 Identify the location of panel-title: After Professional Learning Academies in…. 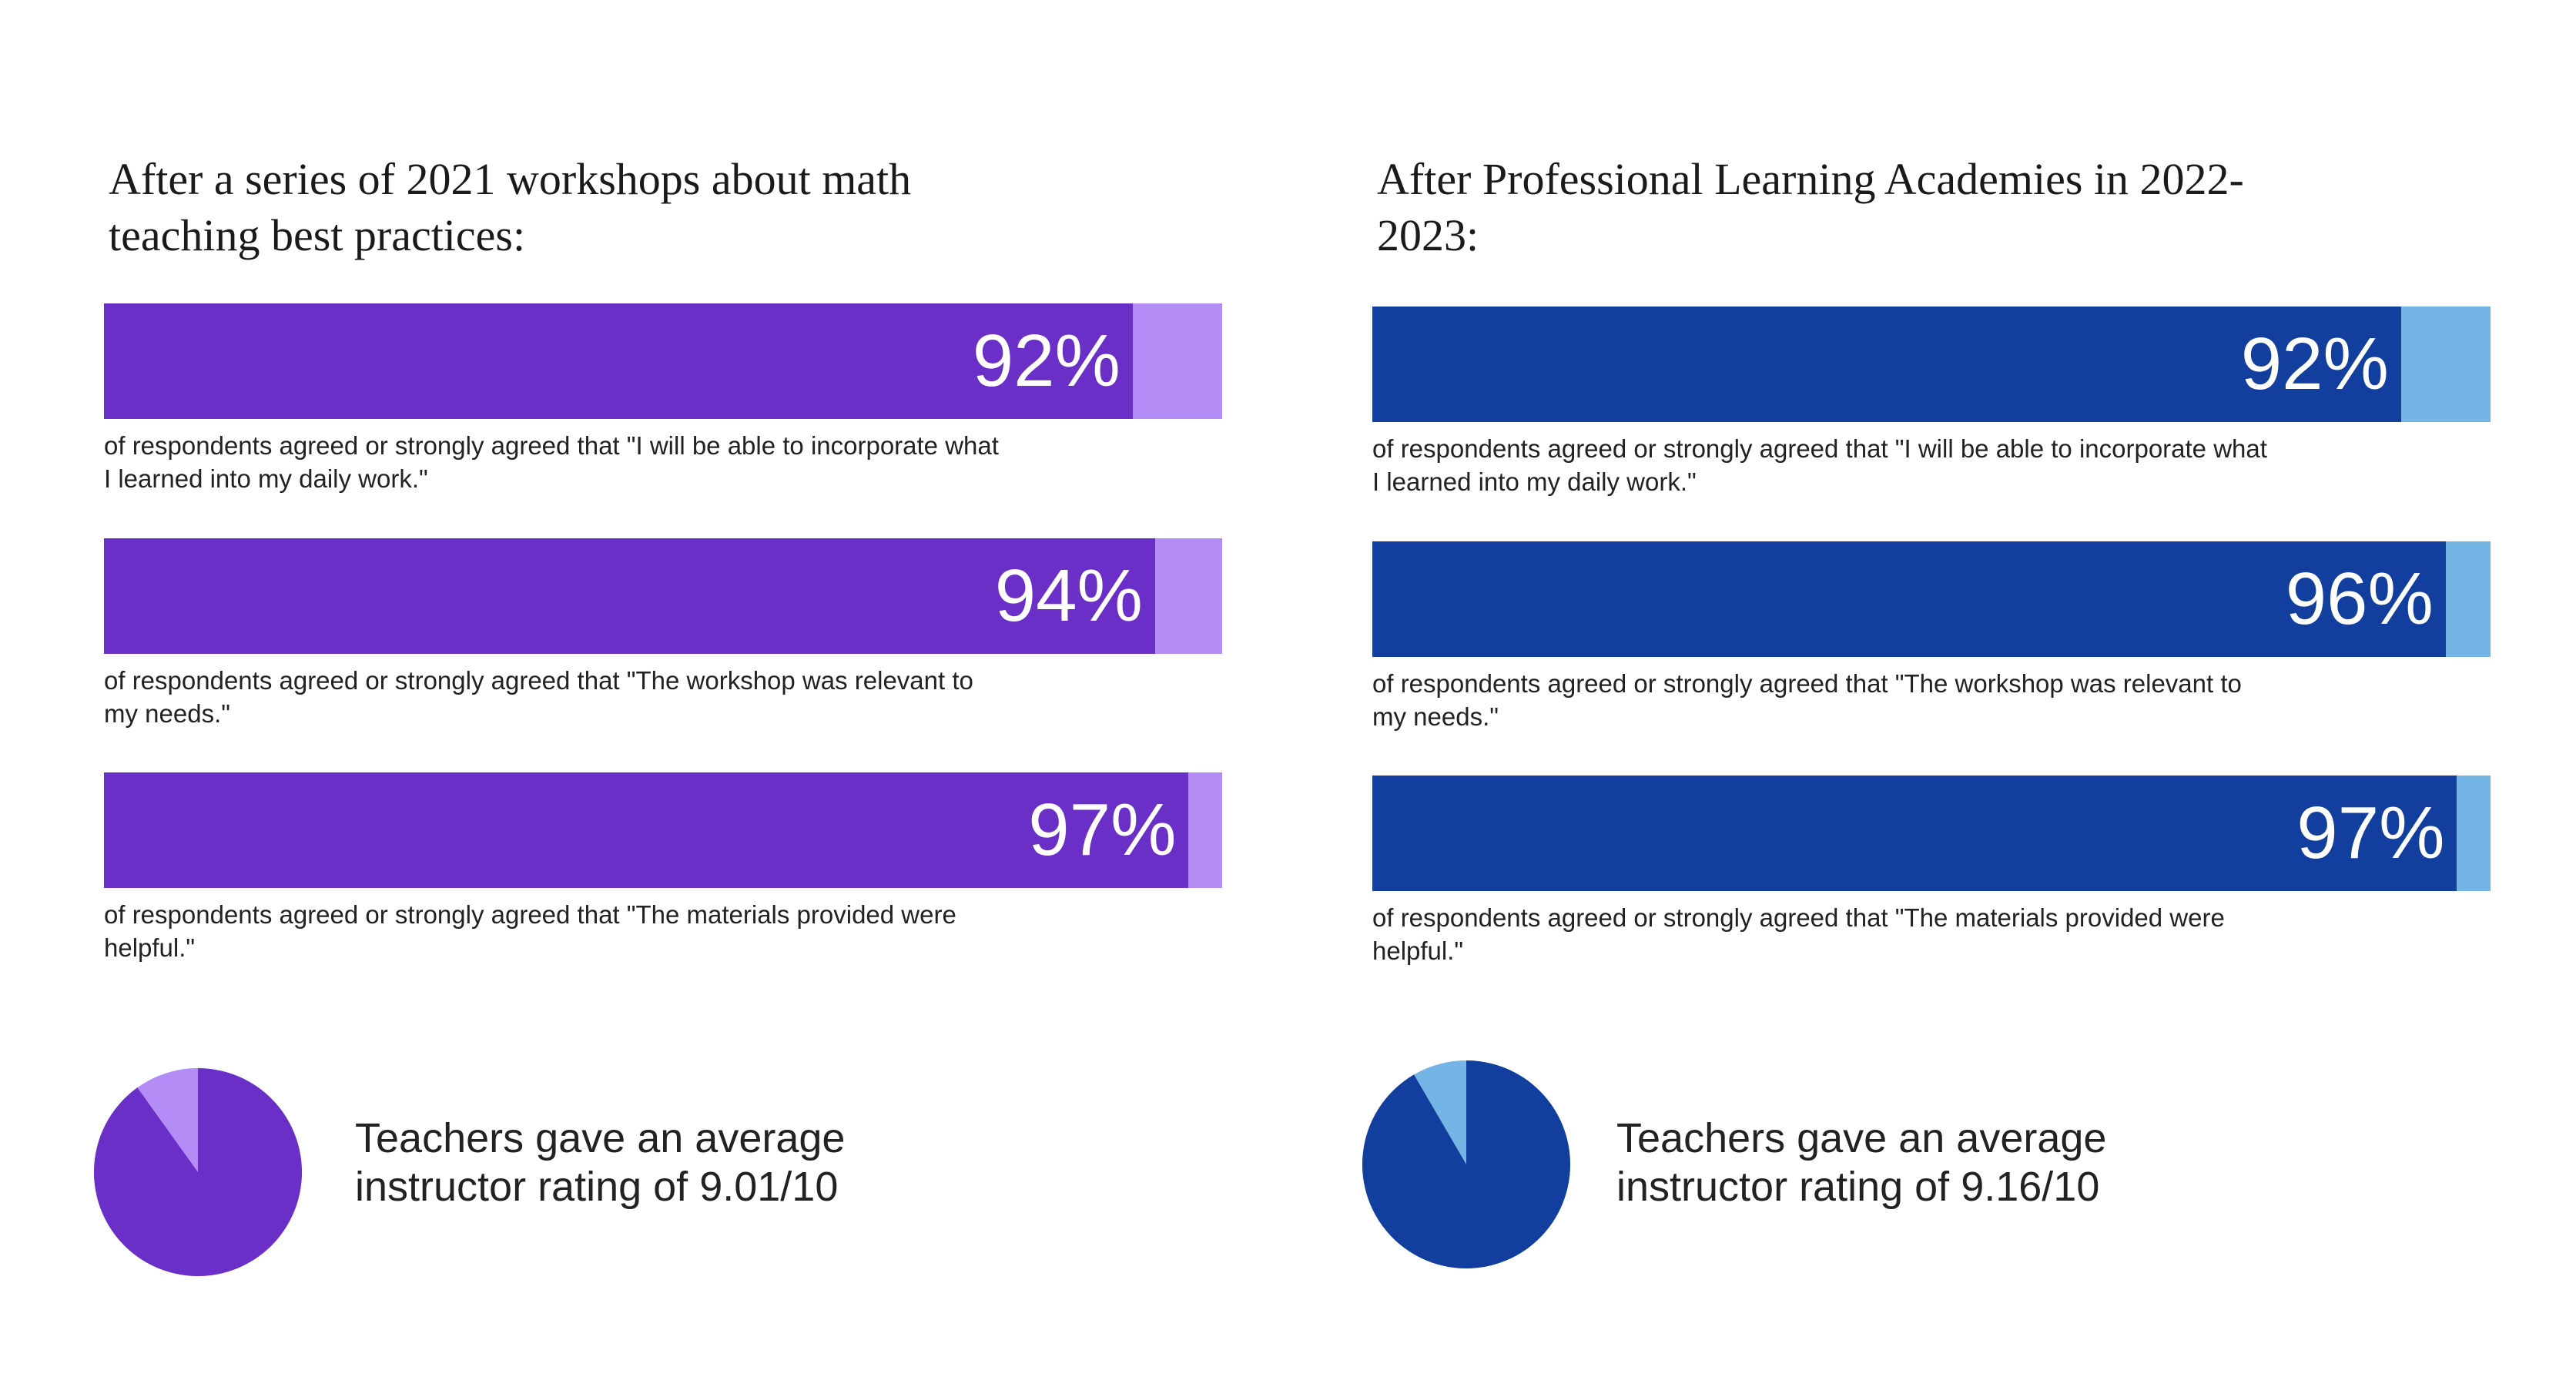
(1811, 207).